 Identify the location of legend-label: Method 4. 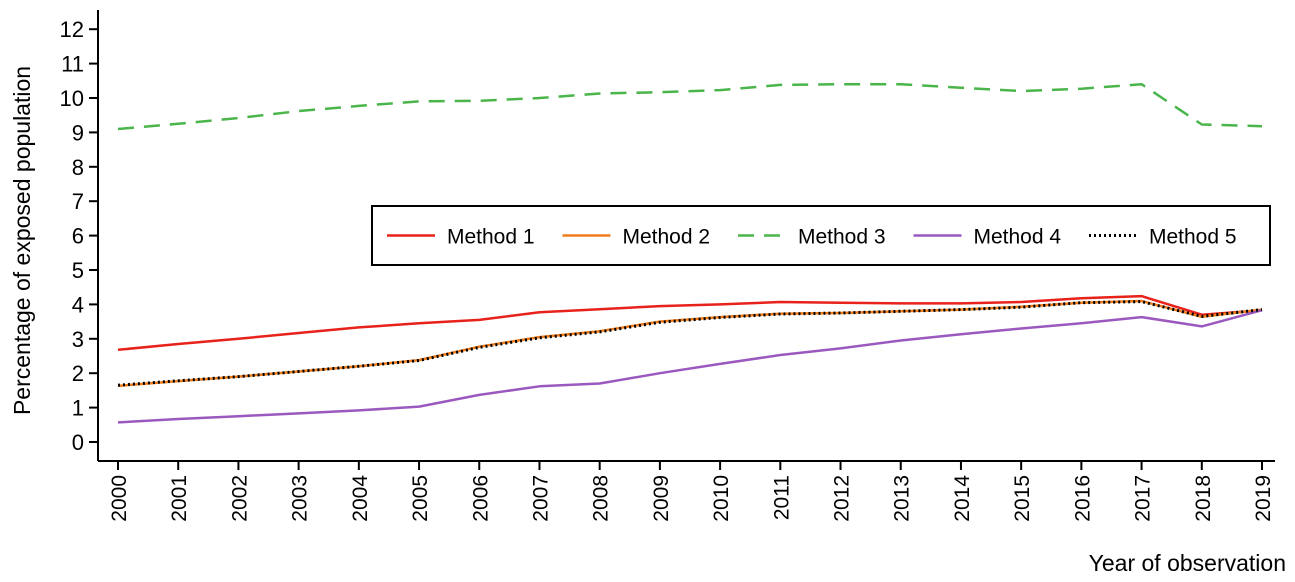
(1018, 237).